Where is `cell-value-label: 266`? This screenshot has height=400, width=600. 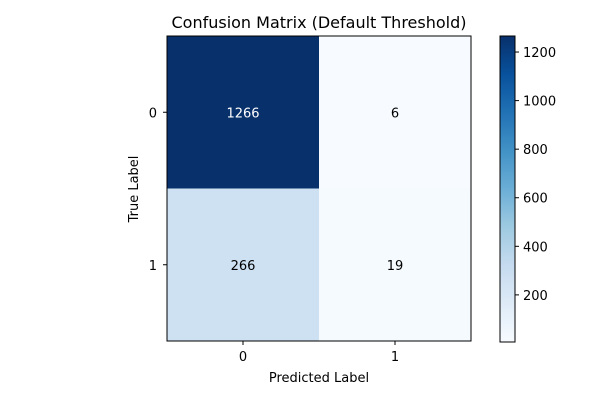 cell-value-label: 266 is located at coordinates (243, 266).